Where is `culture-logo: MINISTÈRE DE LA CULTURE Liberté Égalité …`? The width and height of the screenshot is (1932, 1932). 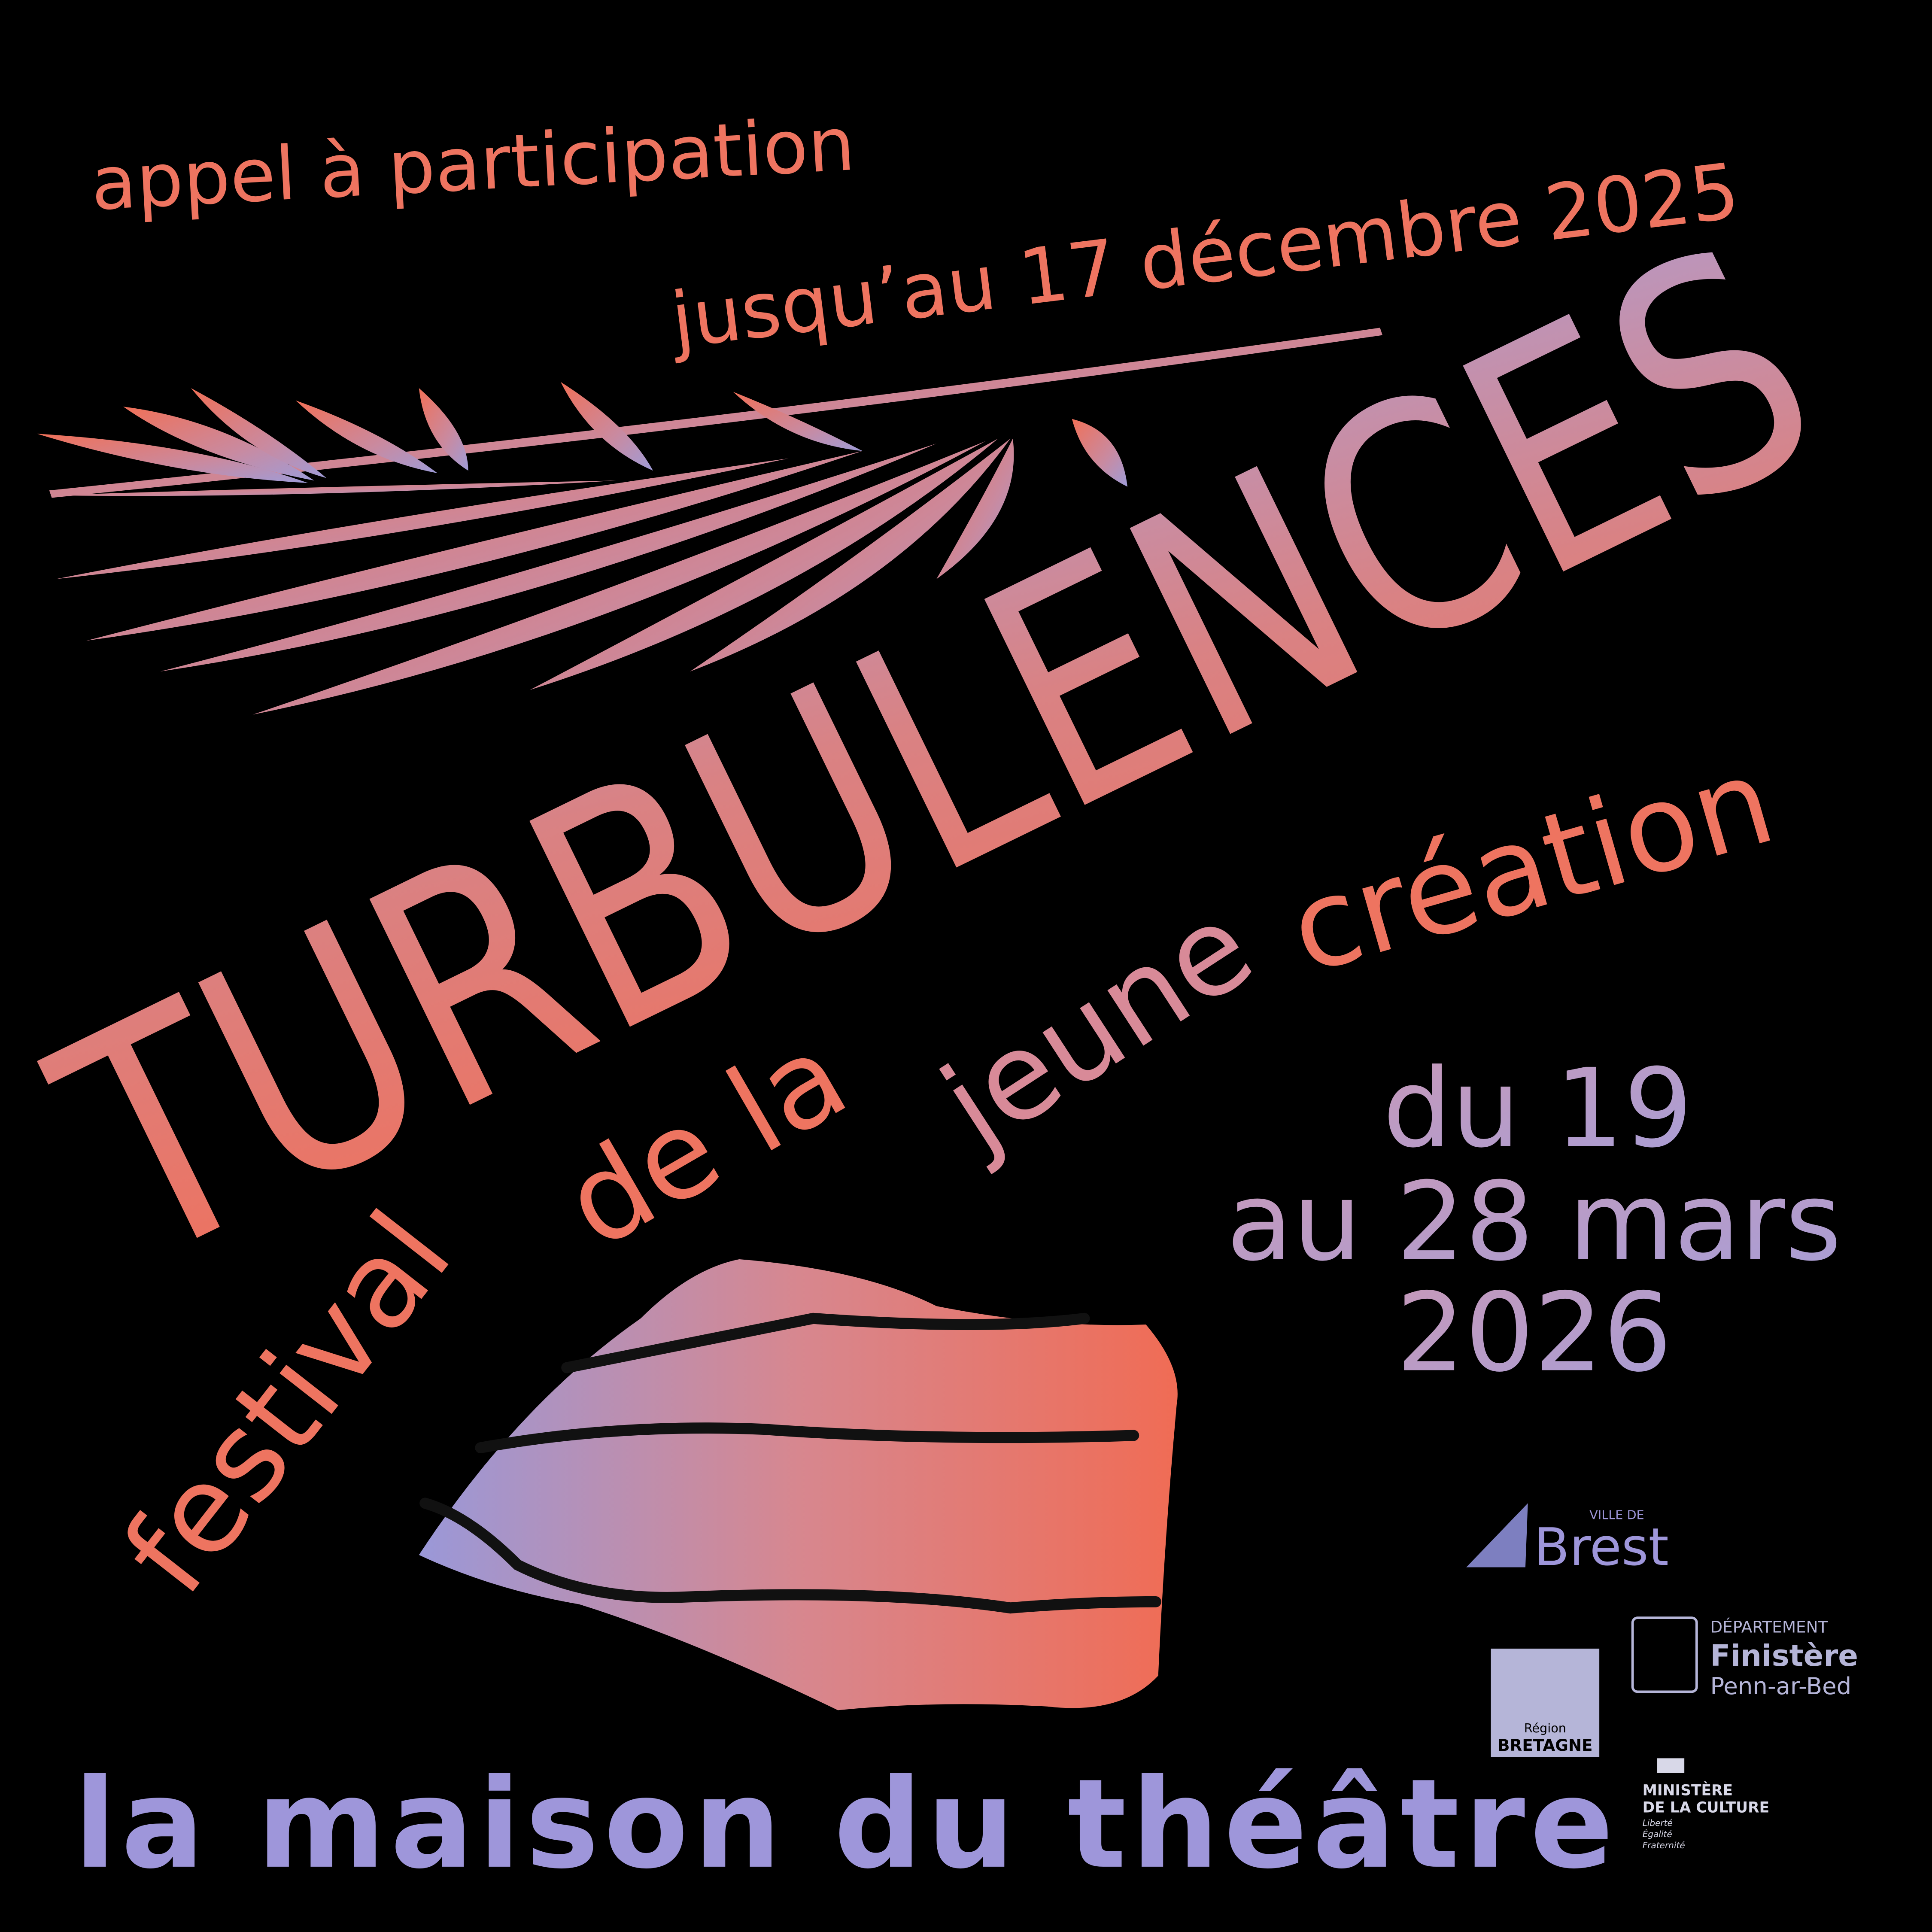 culture-logo: MINISTÈRE DE LA CULTURE Liberté Égalité … is located at coordinates (1707, 1804).